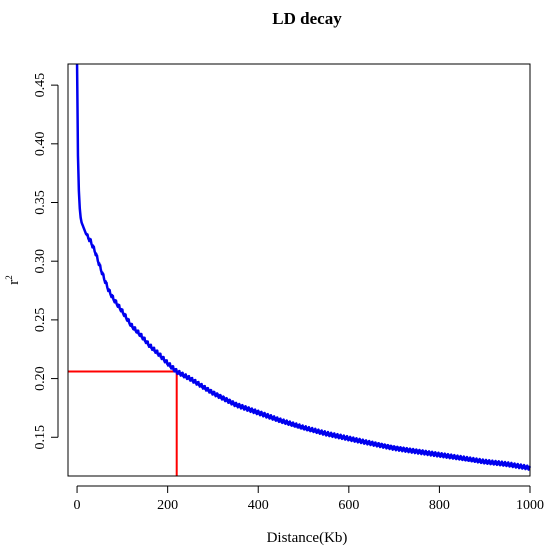  Describe the element at coordinates (40, 85) in the screenshot. I see `y-tick-label: 0.45` at that location.